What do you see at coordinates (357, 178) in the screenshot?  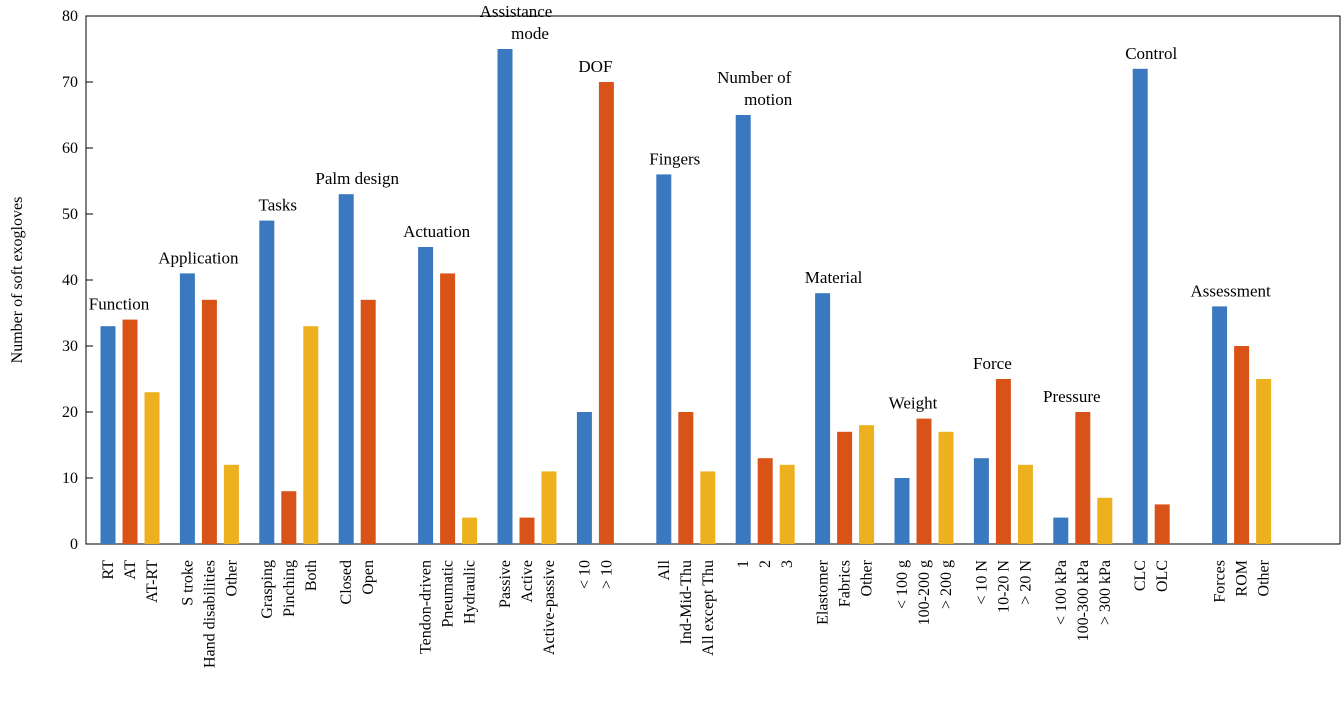 I see `group-label: Palm design` at bounding box center [357, 178].